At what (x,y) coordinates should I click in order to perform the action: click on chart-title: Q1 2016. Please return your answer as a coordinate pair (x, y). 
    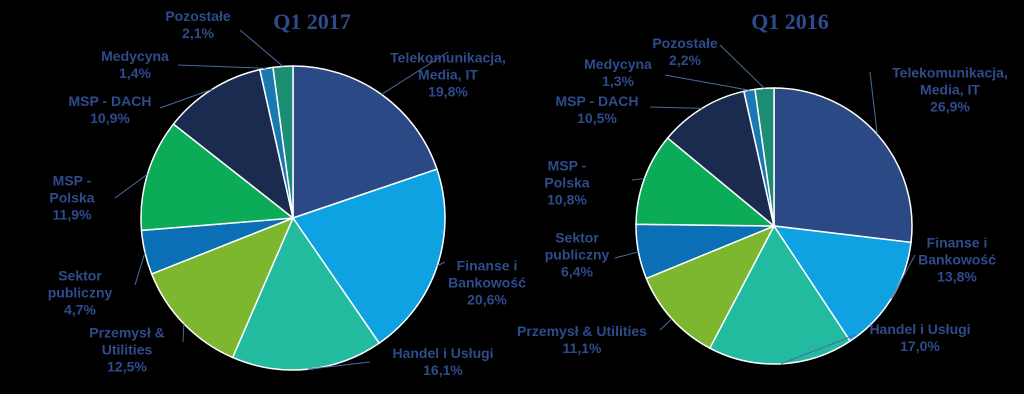
    Looking at the image, I should click on (790, 21).